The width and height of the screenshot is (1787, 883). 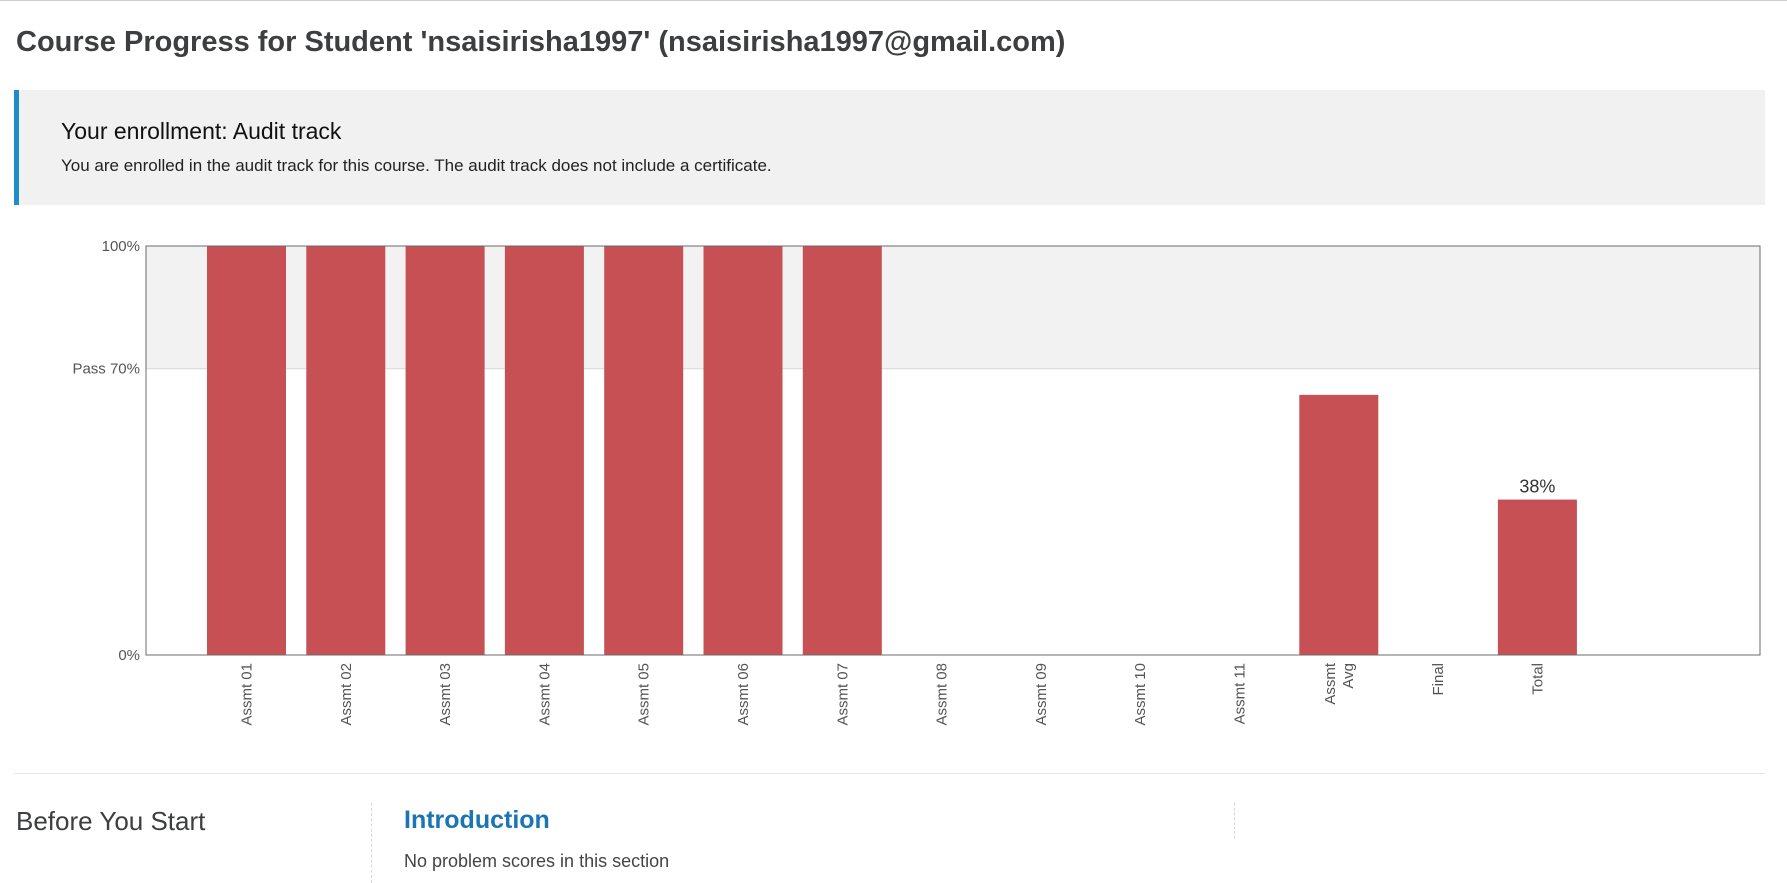 I want to click on x-tick-label: Assmt 09, so click(x=1041, y=694).